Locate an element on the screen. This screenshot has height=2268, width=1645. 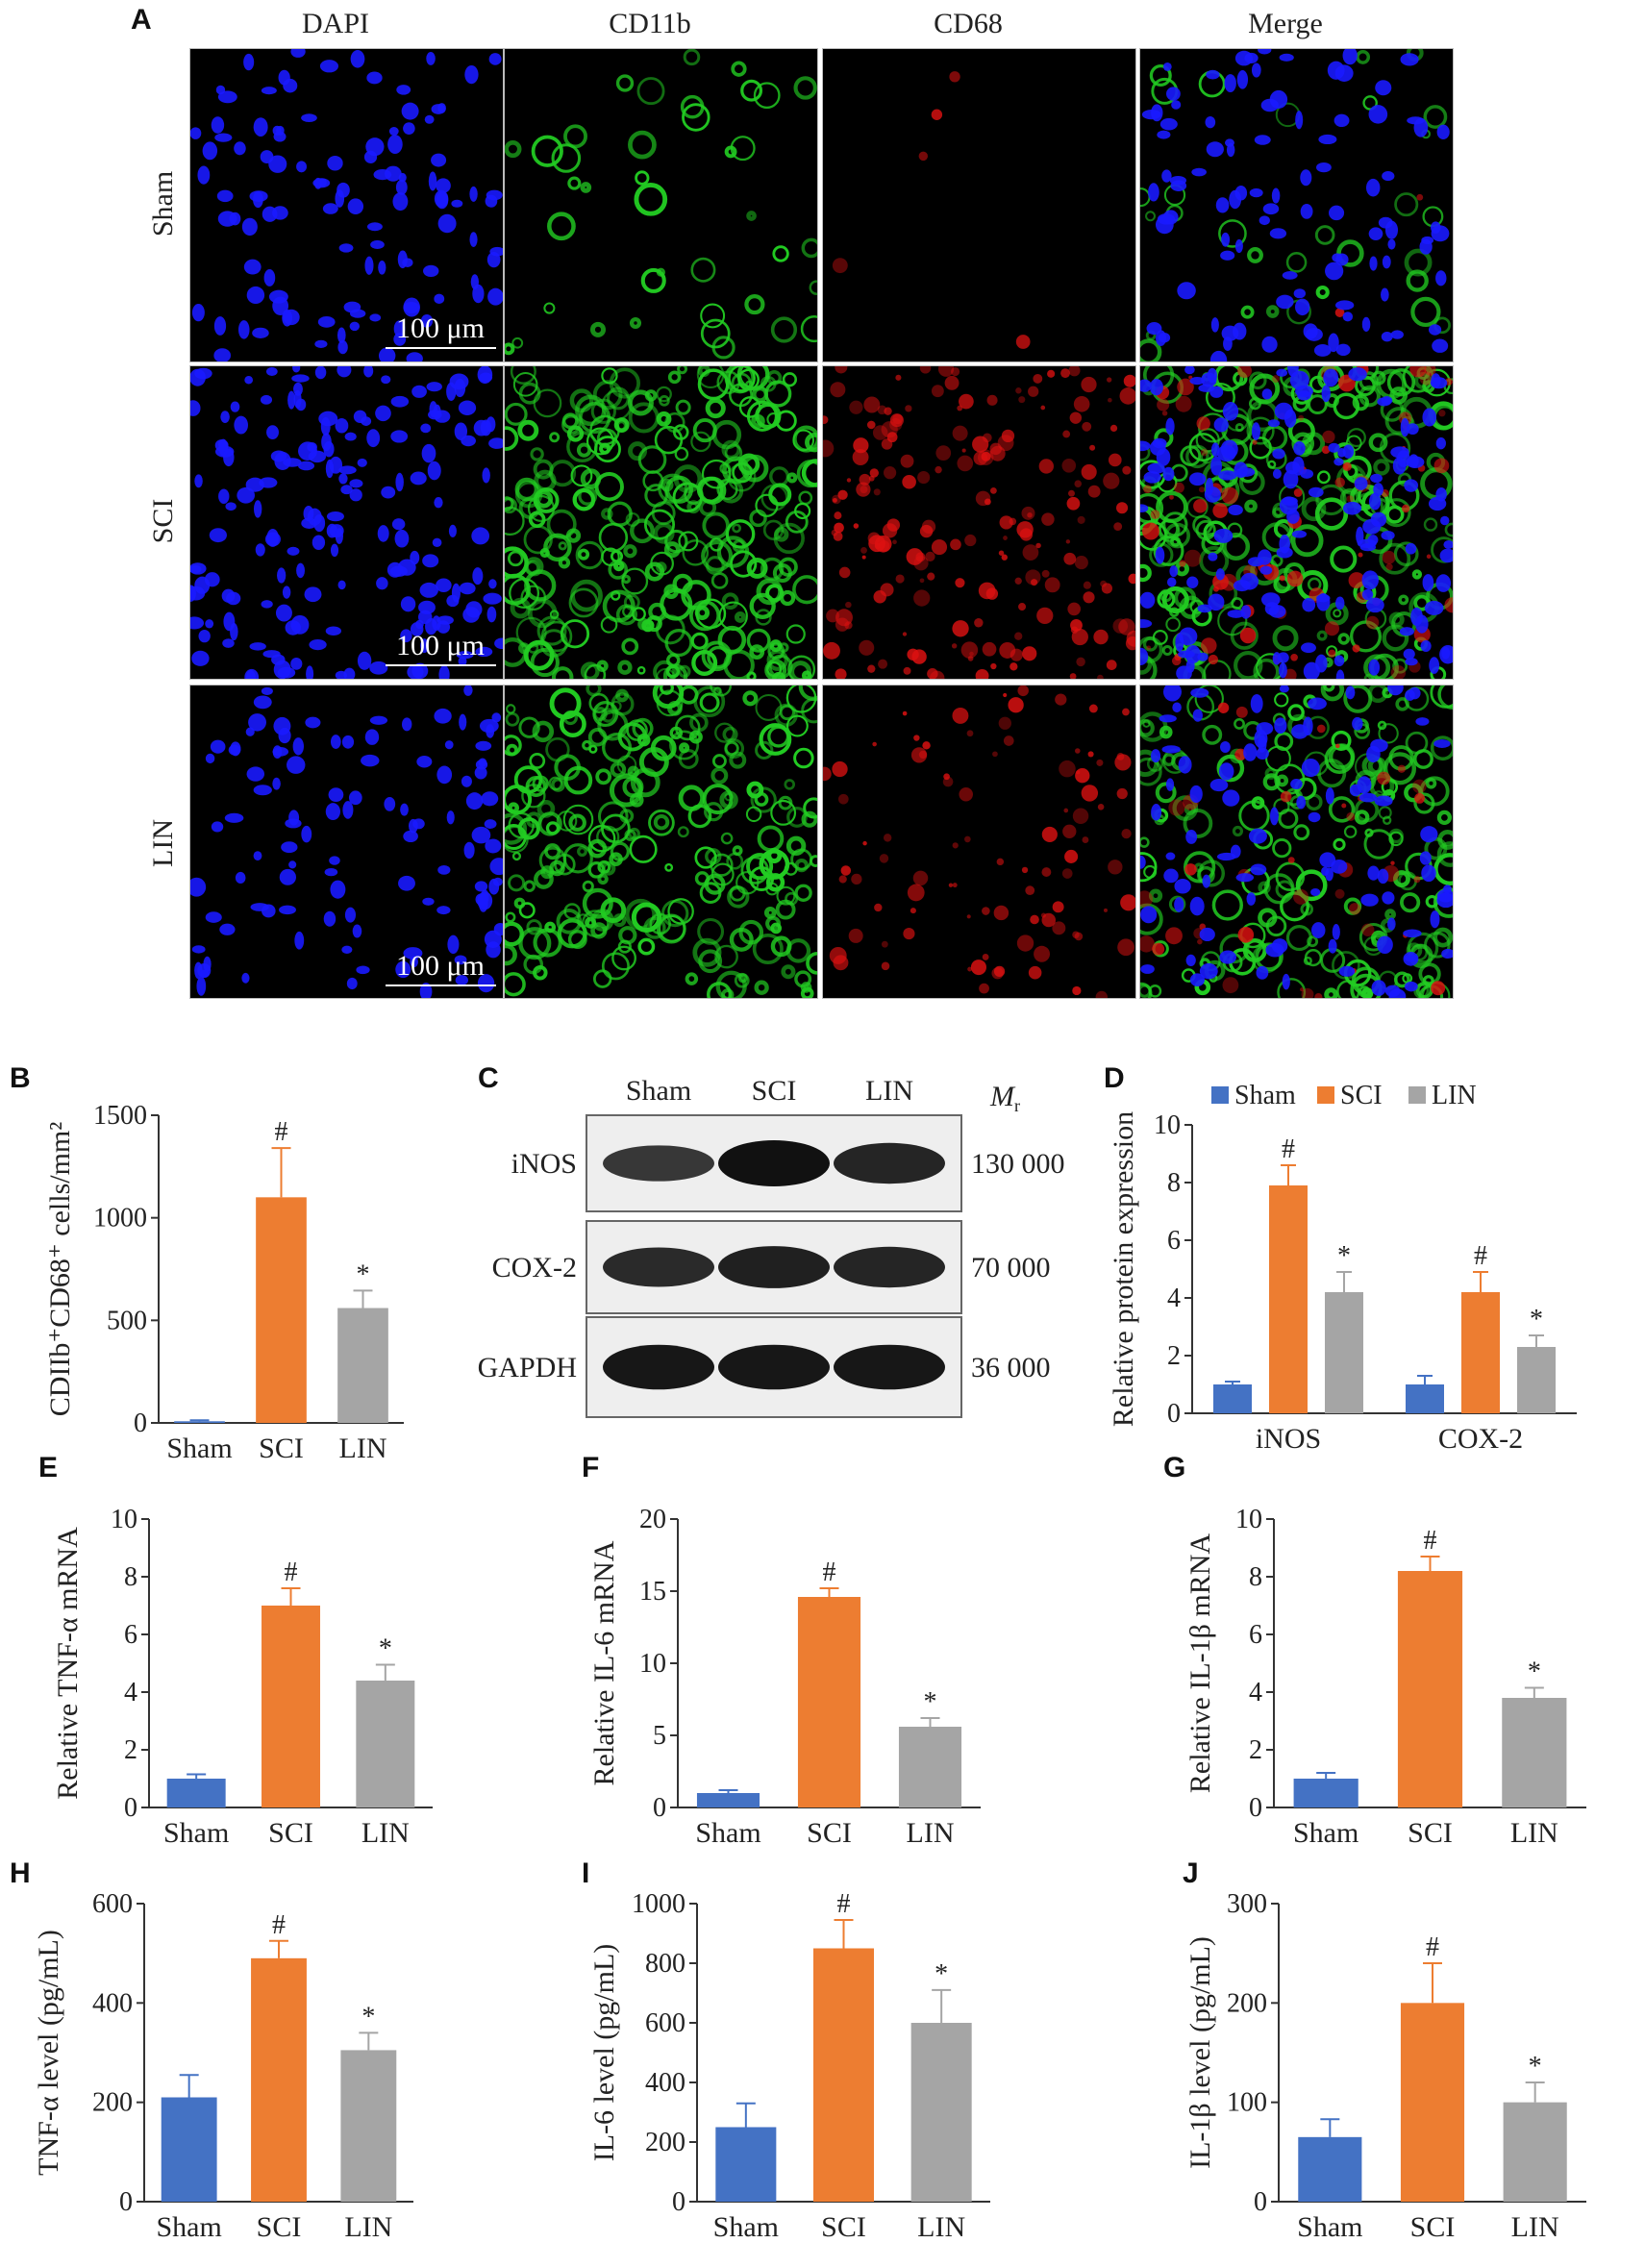
column-header-cd68: CD68 is located at coordinates (968, 23).